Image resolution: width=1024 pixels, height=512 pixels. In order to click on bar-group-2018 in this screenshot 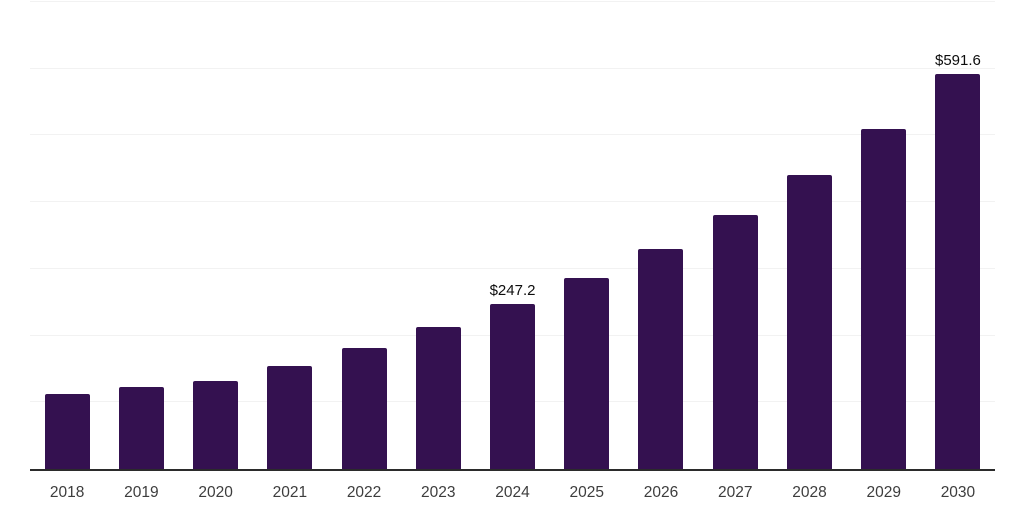, I will do `click(67, 234)`.